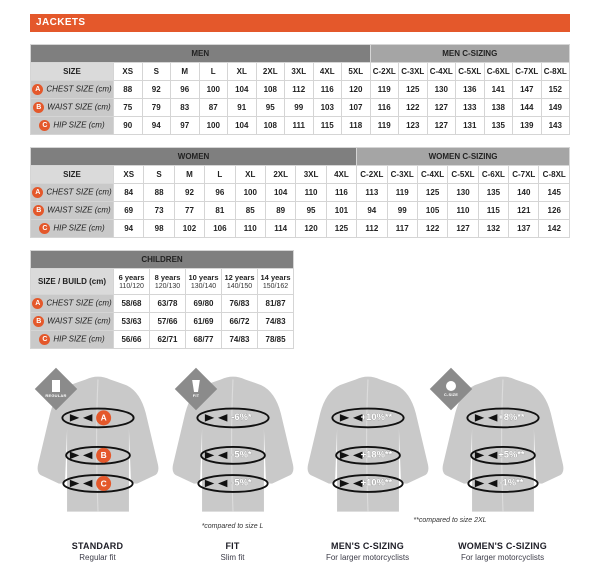 The image size is (600, 571). Describe the element at coordinates (555, 107) in the screenshot. I see `measure-value: 149` at that location.